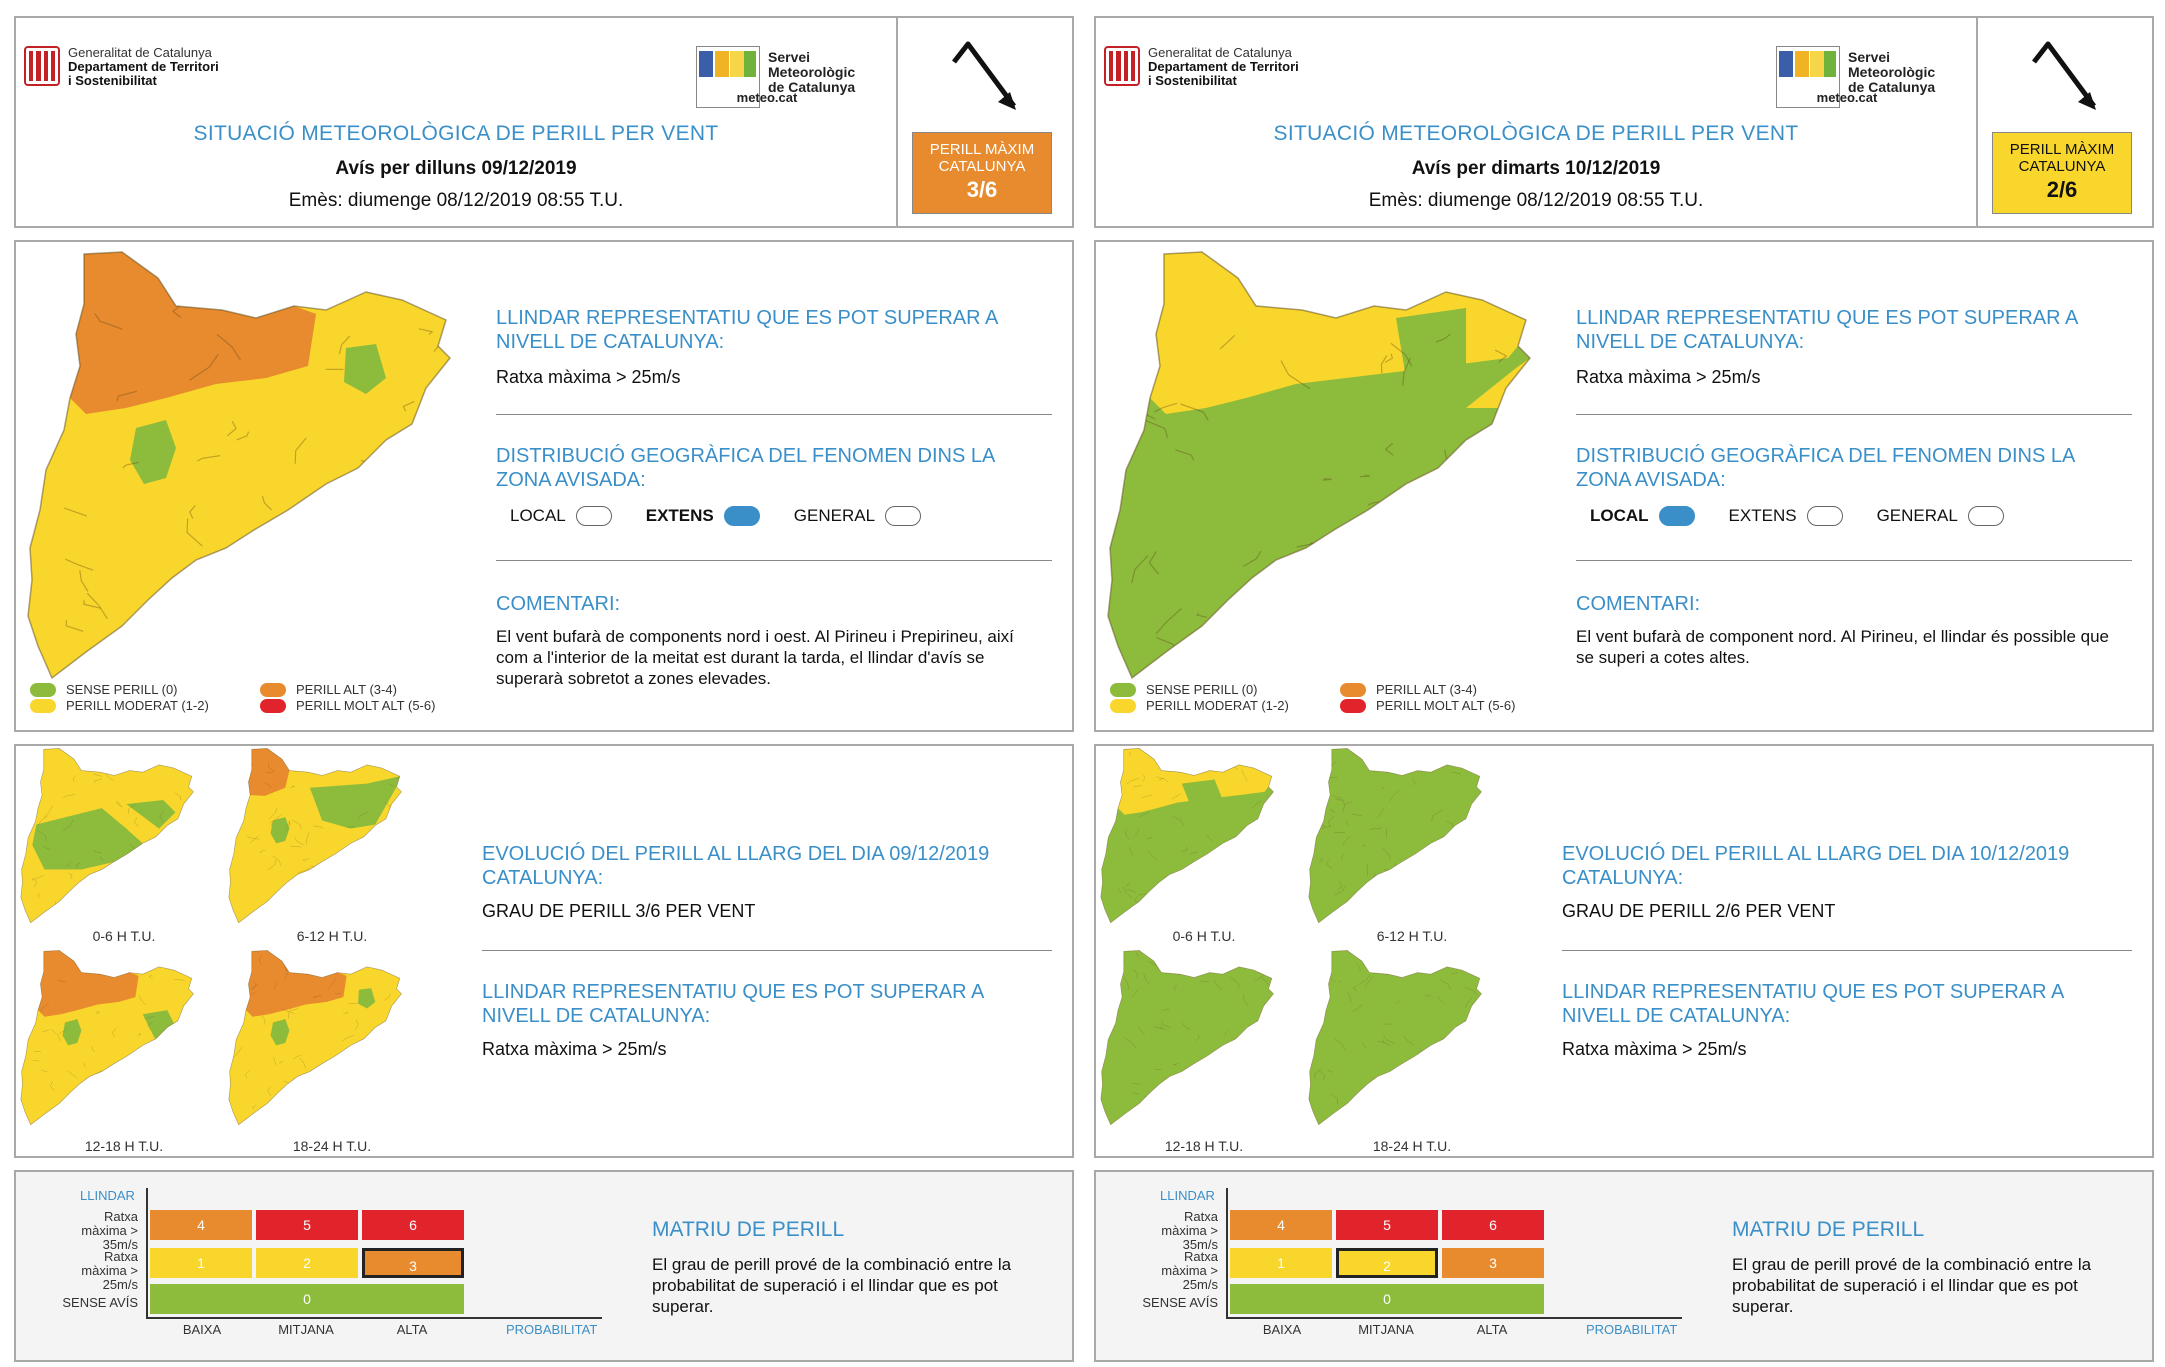 This screenshot has height=1367, width=2165. Describe the element at coordinates (315, 1038) in the screenshot. I see `region-outline` at that location.